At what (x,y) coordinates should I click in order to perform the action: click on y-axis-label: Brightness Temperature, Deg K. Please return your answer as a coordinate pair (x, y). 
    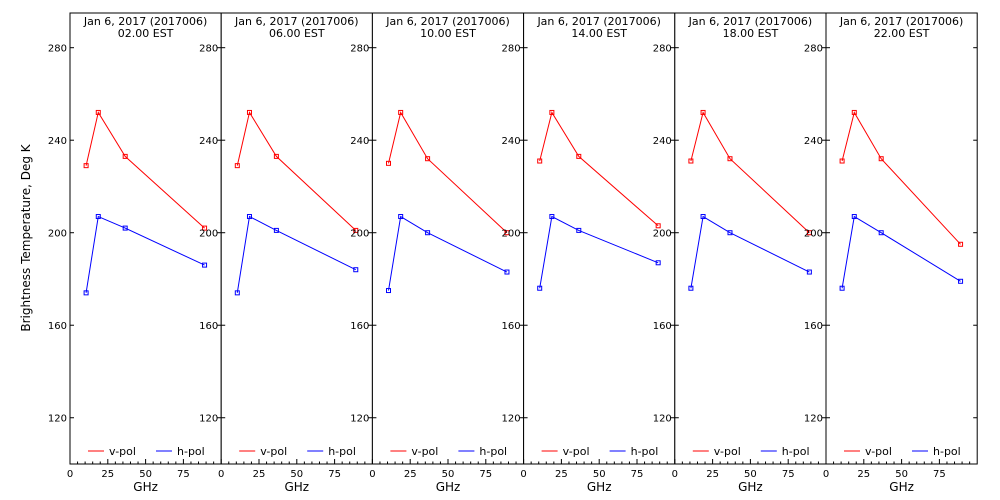
    Looking at the image, I should click on (26, 237).